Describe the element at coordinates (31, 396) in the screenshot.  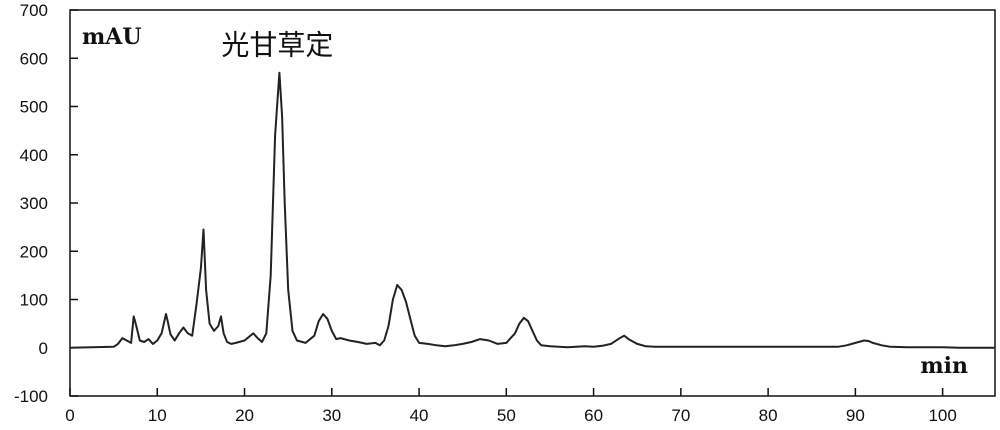
I see `y-tick-label: -100` at that location.